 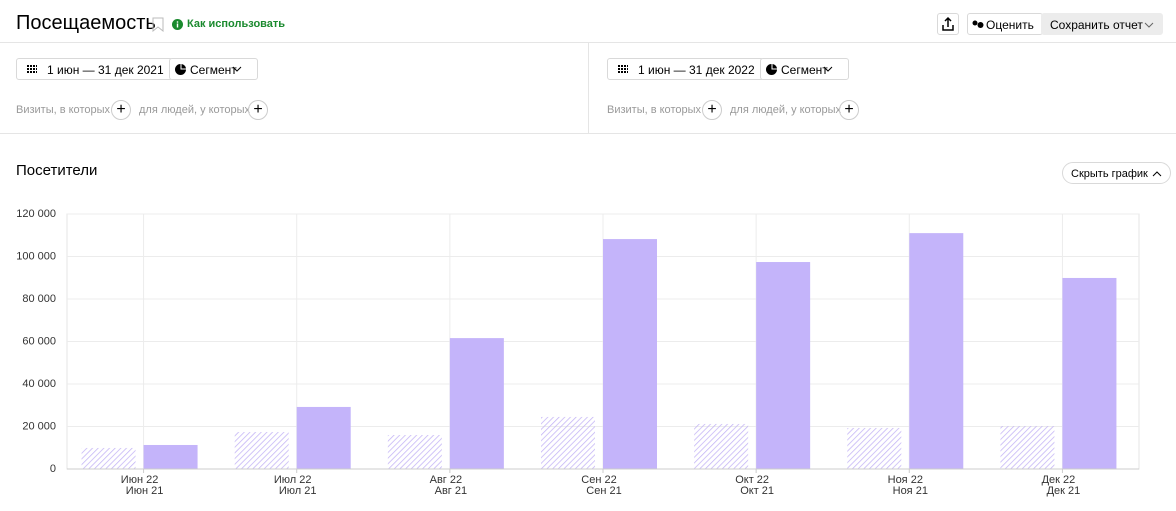 I want to click on date-range: 1 июн — 31 дек 2022, so click(x=696, y=70).